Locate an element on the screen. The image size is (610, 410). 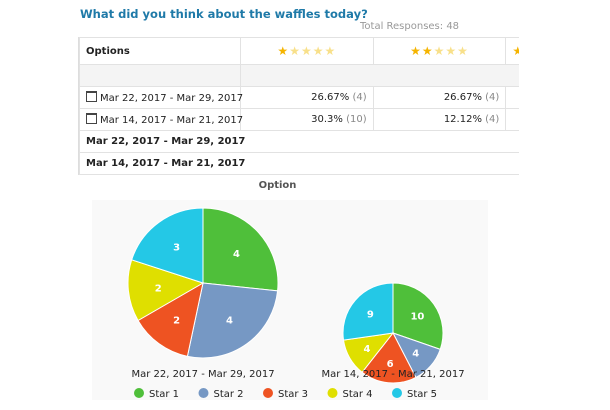
legend-item: Star 5 is located at coordinates (414, 394).